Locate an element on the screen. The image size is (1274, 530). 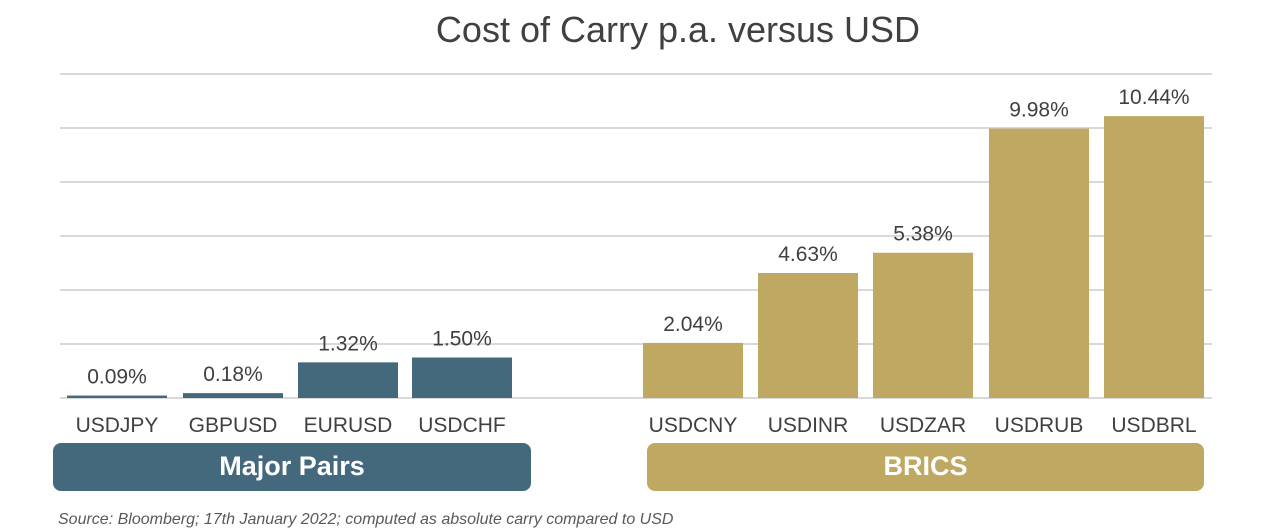
data-label: 9.98% is located at coordinates (1039, 110).